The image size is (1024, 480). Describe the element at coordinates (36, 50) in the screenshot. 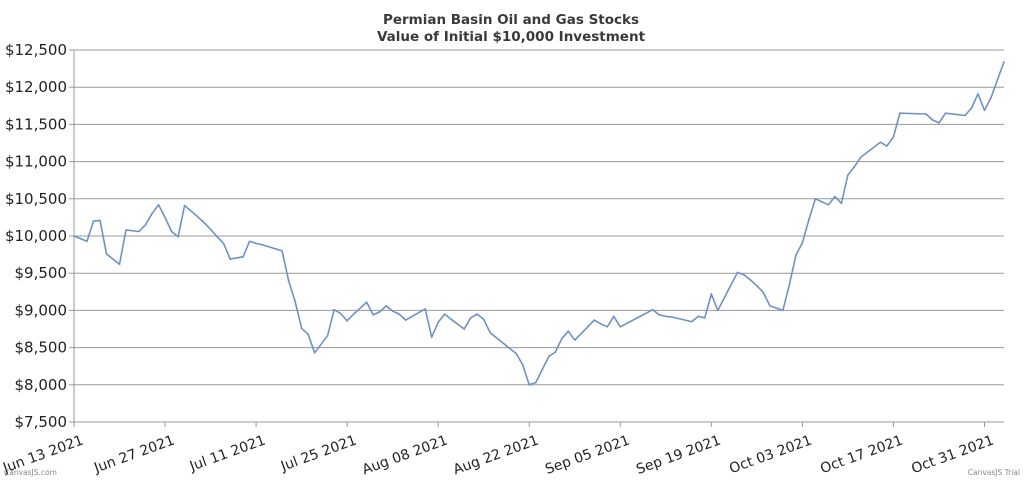

I see `y-tick-label: $12,500` at that location.